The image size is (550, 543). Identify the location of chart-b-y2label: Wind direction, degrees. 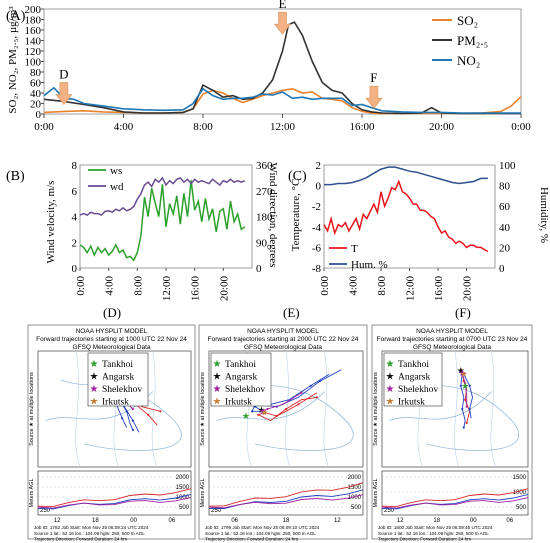
(273, 215).